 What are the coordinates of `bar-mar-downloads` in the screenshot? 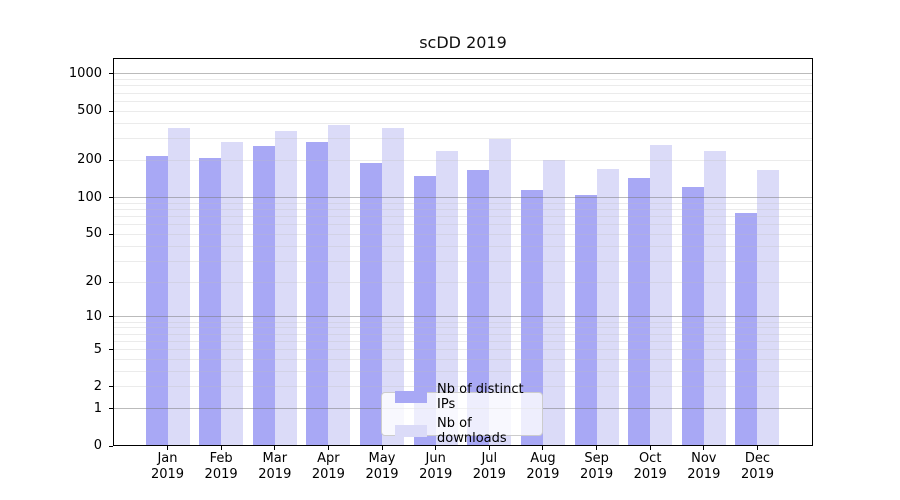 It's located at (285, 288).